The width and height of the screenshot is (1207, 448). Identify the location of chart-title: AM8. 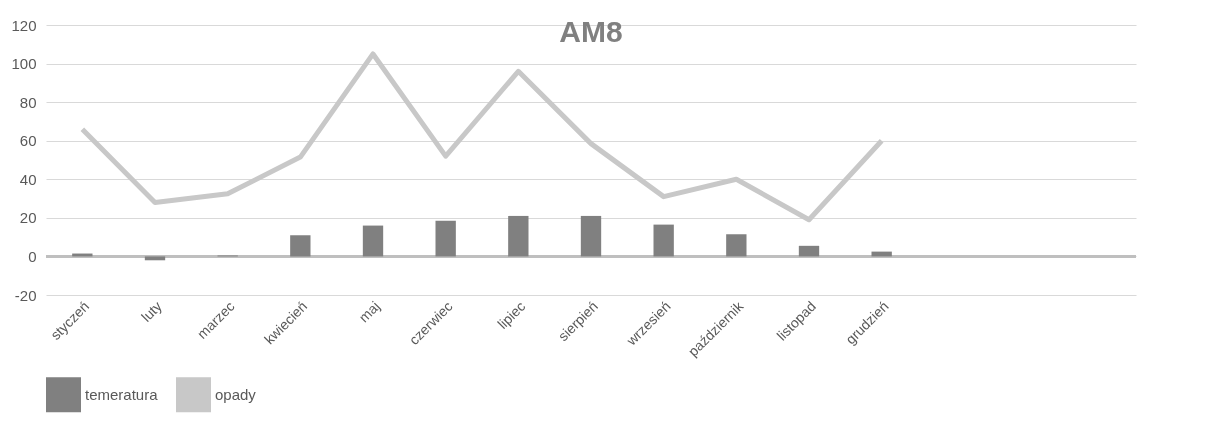
(591, 31).